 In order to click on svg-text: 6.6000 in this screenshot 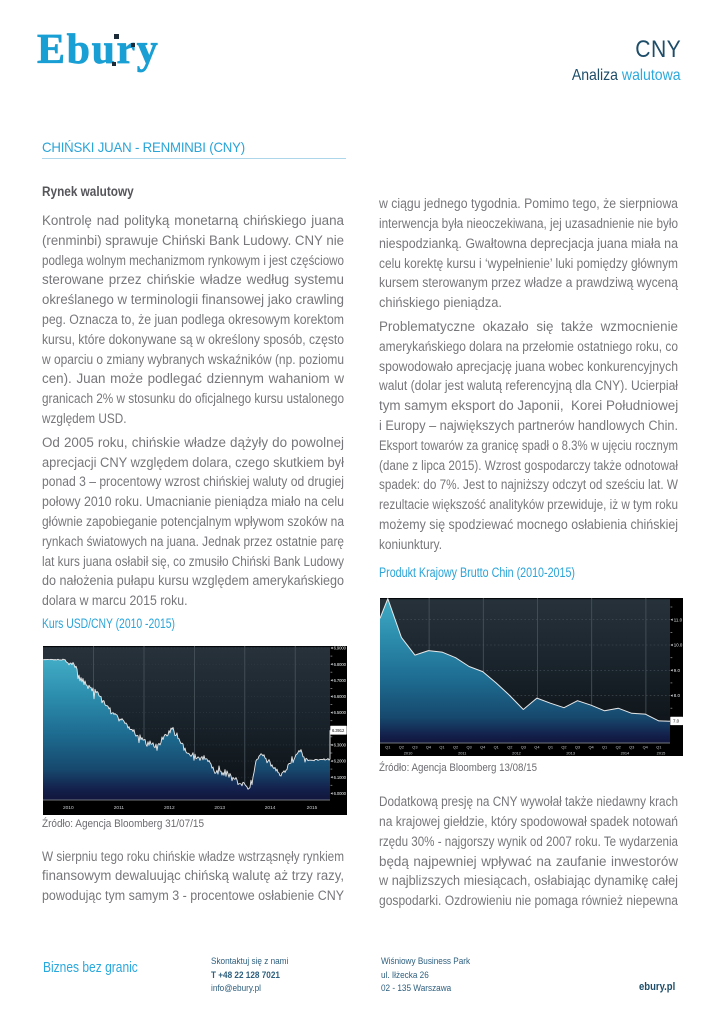, I will do `click(340, 696)`.